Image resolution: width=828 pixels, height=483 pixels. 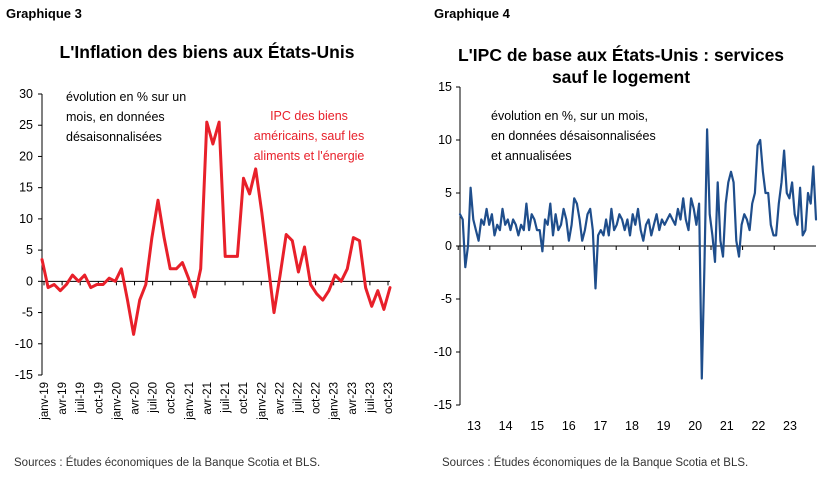 I want to click on x-tick-label: juil-23, so click(x=371, y=398).